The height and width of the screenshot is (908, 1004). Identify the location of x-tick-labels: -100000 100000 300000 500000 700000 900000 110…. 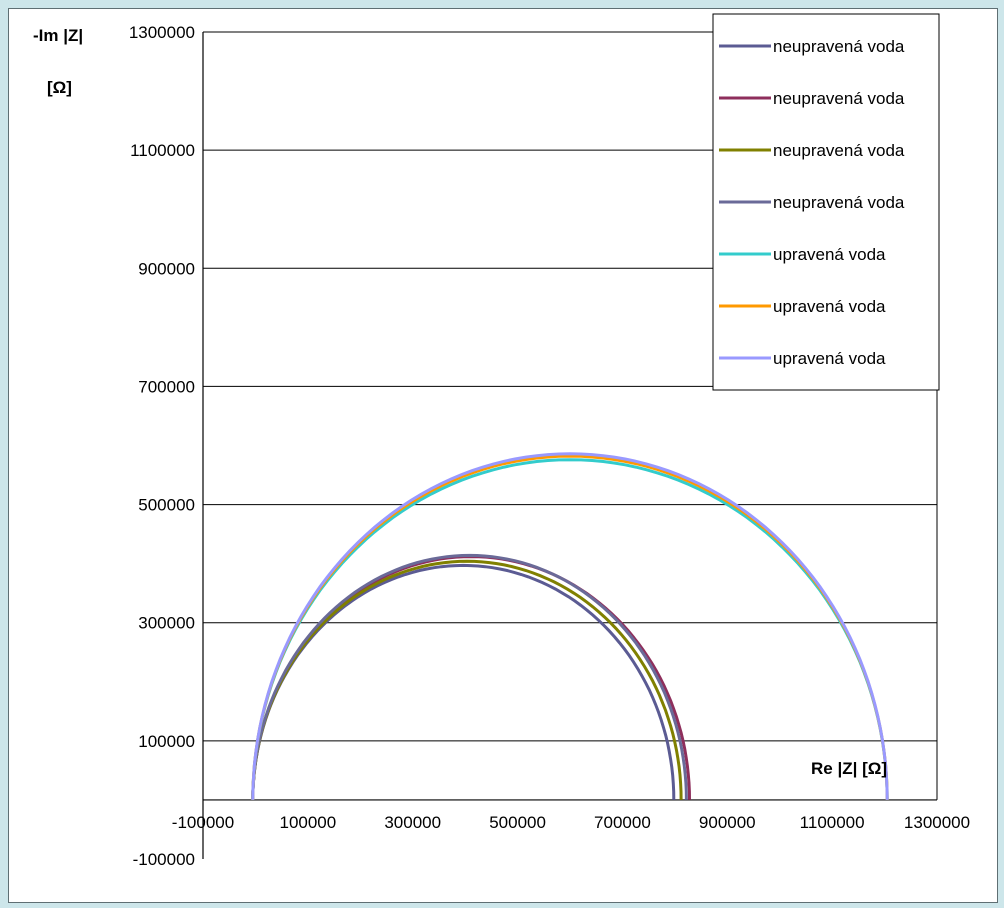
(571, 822).